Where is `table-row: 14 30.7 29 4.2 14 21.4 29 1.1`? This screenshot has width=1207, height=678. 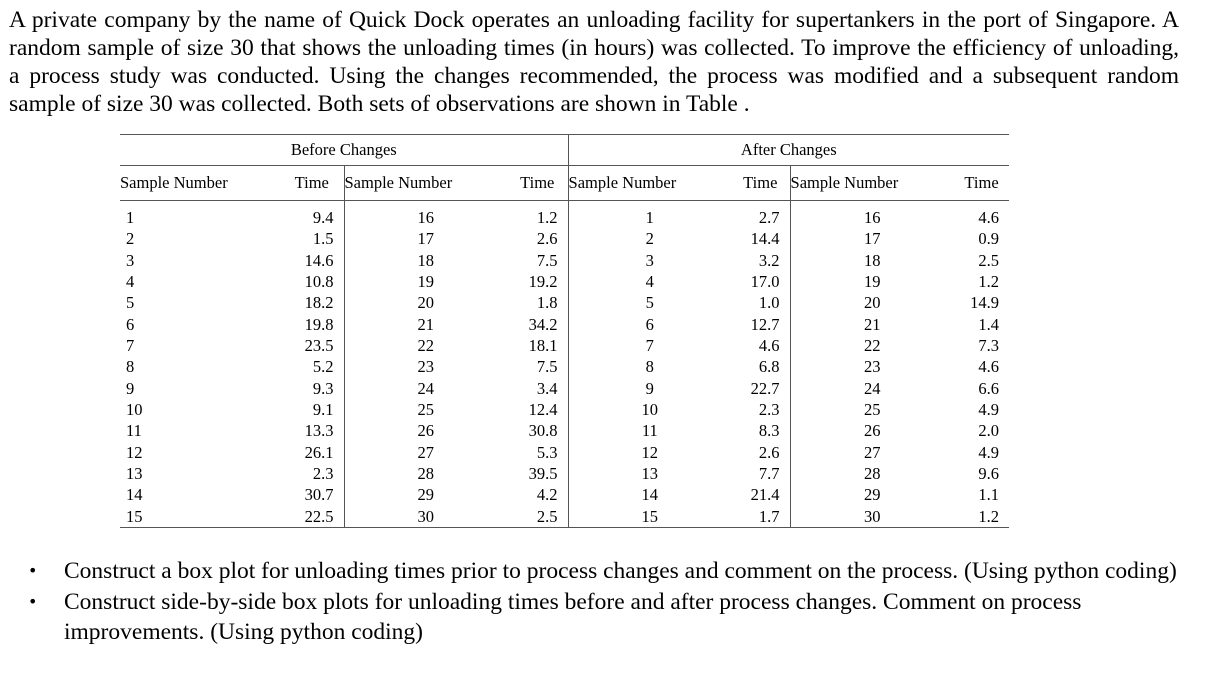 table-row: 14 30.7 29 4.2 14 21.4 29 1.1 is located at coordinates (564, 495).